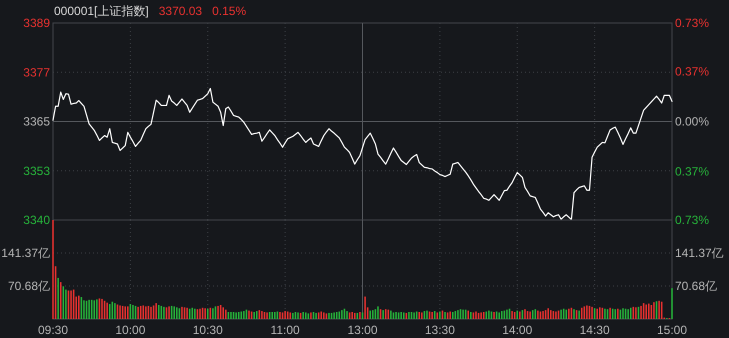 The width and height of the screenshot is (729, 338). What do you see at coordinates (36, 121) in the screenshot?
I see `y-tick-label: 3365` at bounding box center [36, 121].